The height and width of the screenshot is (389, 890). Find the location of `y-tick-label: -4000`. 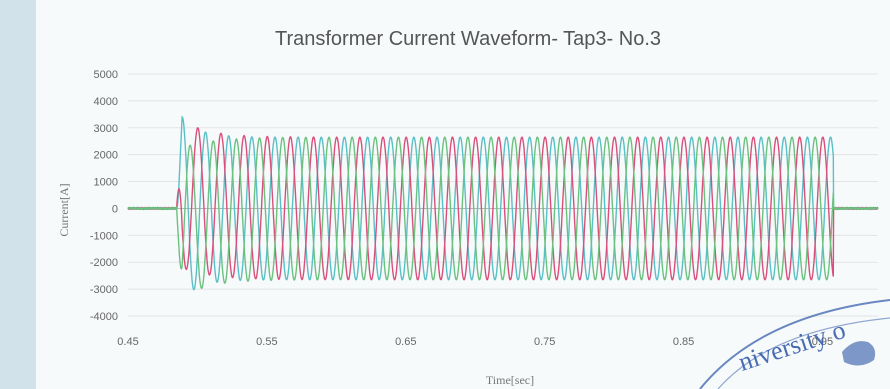

y-tick-label: -4000 is located at coordinates (104, 317).